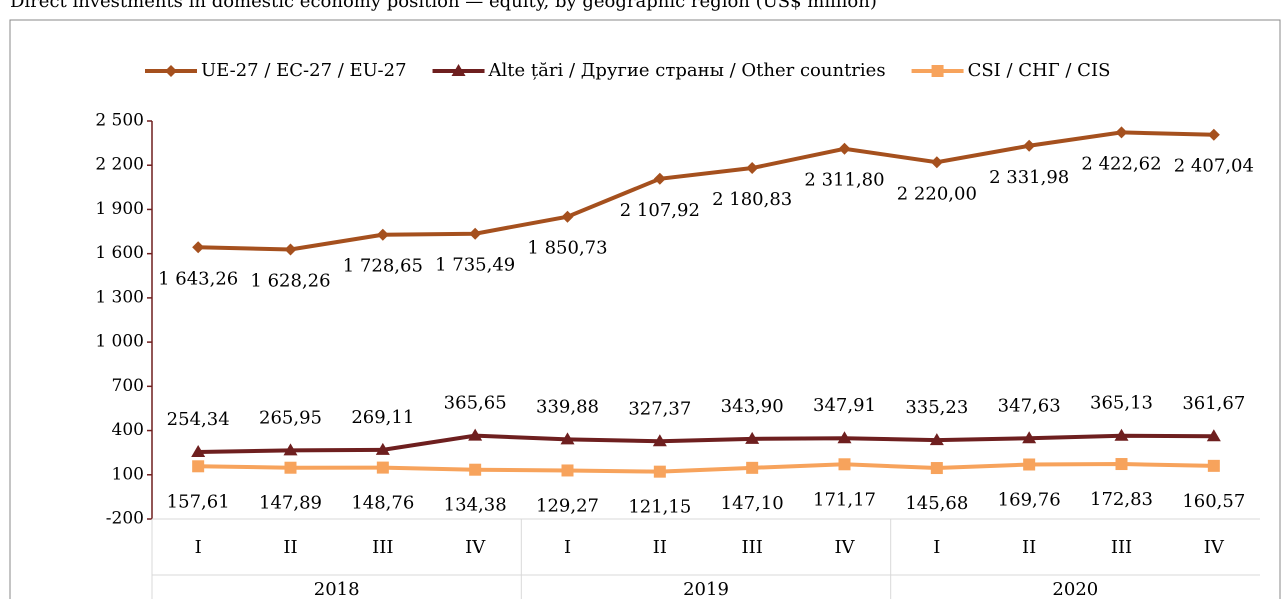  Describe the element at coordinates (128, 386) in the screenshot. I see `y-tick-label: 700` at that location.